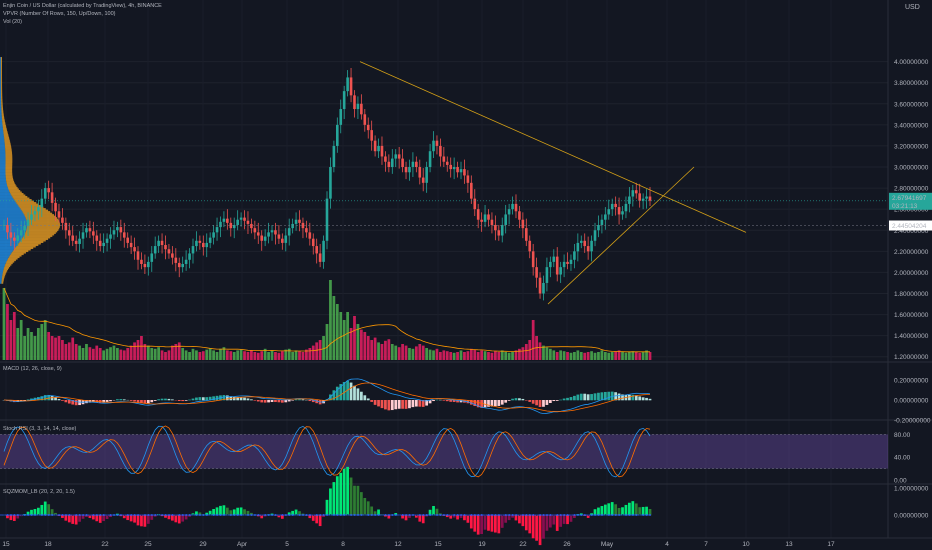  Describe the element at coordinates (667, 544) in the screenshot. I see `time-tick-label: 4` at that location.